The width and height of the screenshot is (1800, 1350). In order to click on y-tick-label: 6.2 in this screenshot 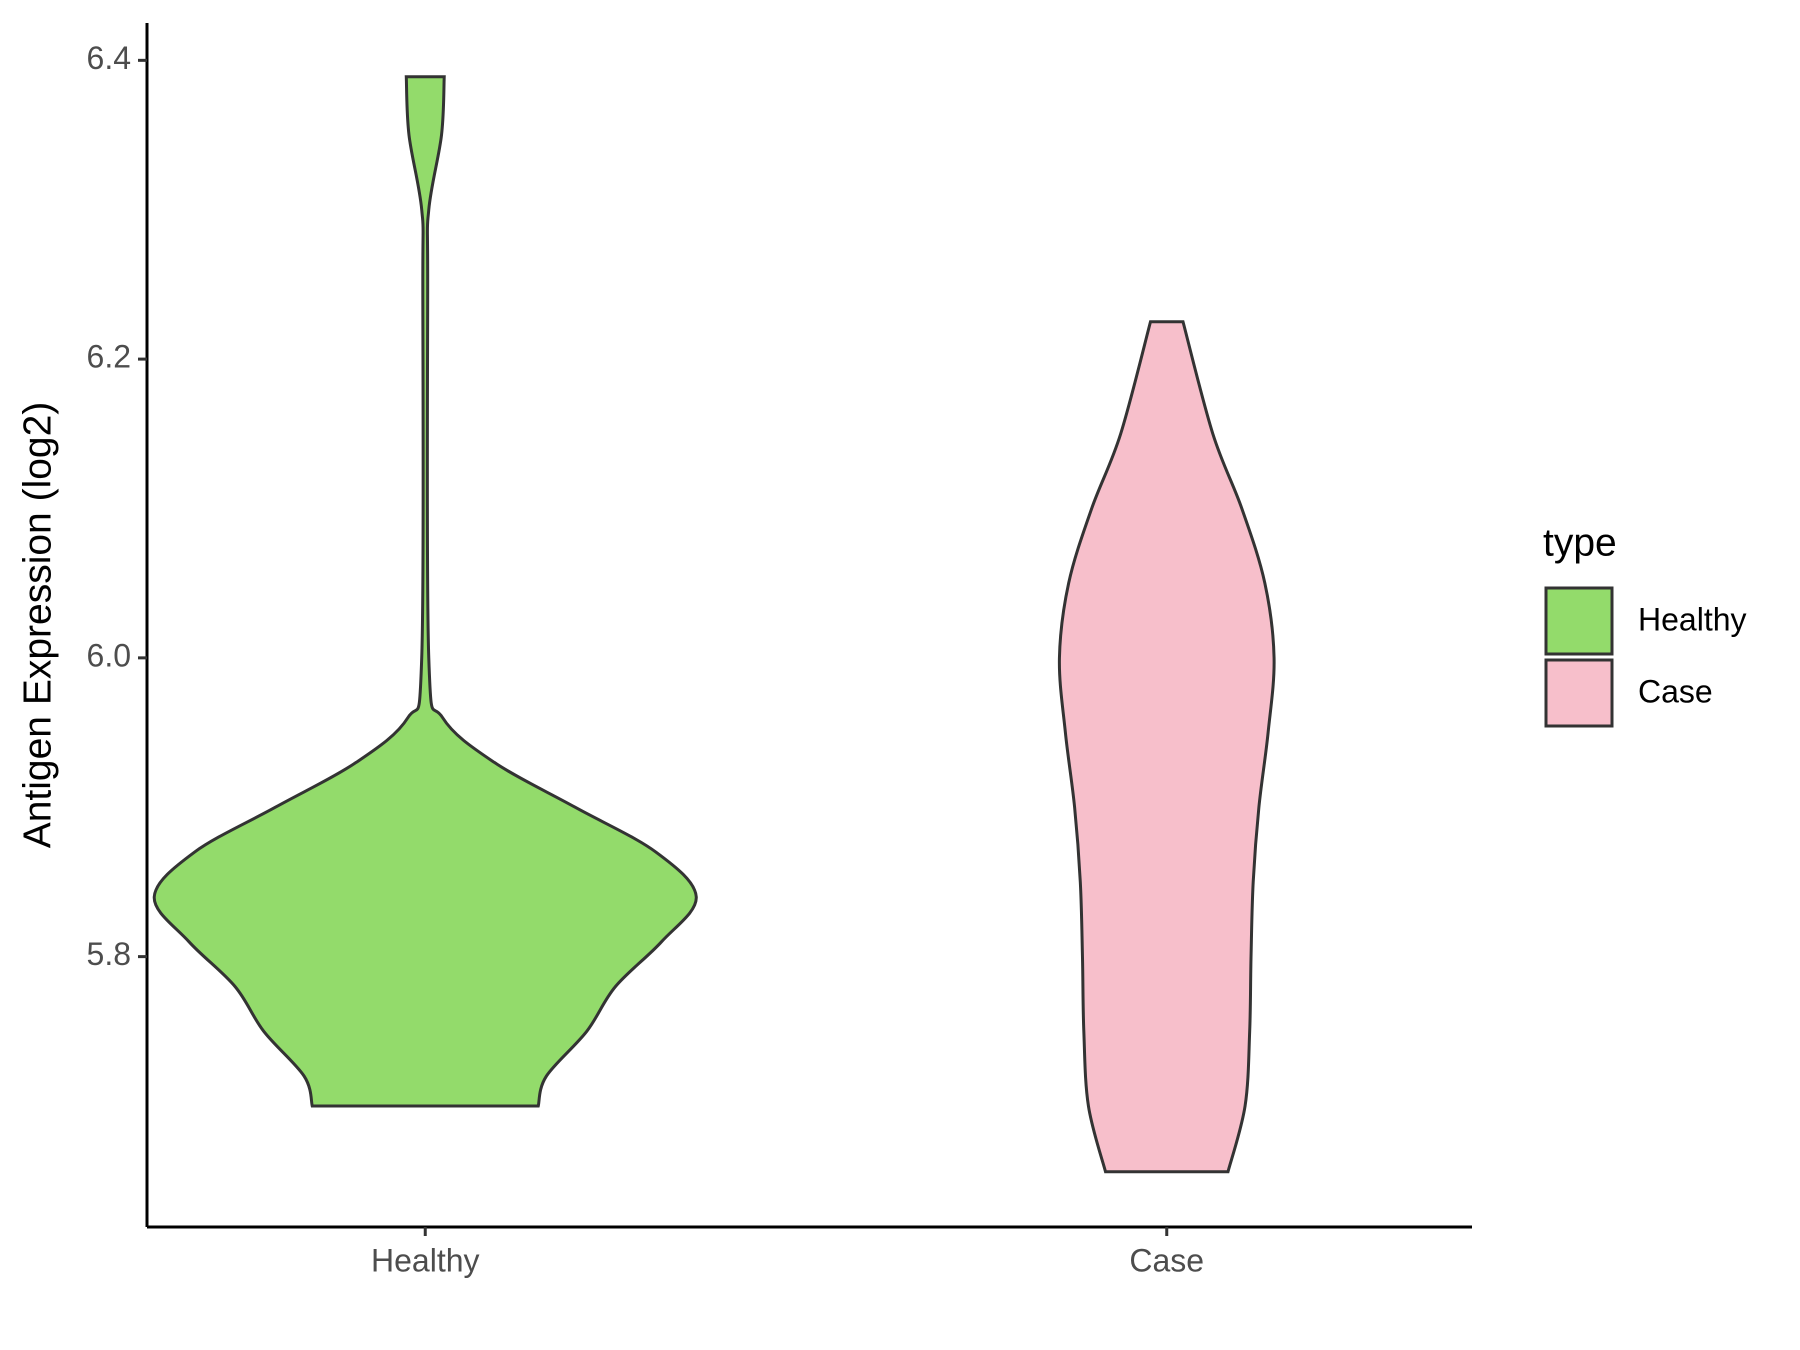, I will do `click(109, 357)`.